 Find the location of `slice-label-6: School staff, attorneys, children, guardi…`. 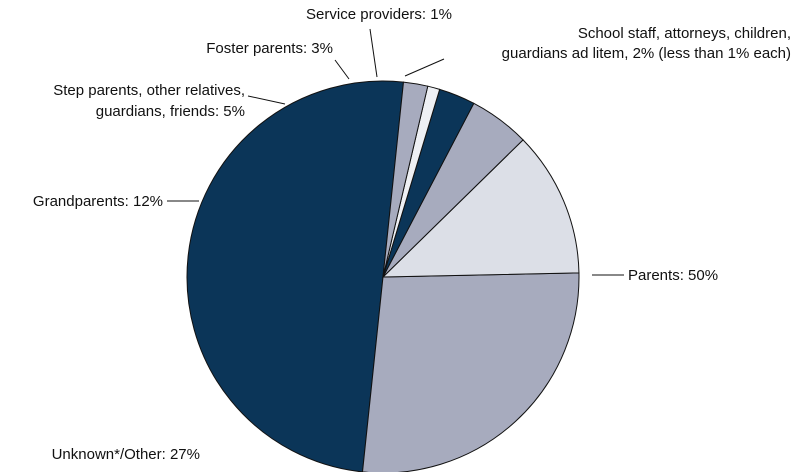

slice-label-6: School staff, attorneys, children, guardi… is located at coordinates (646, 43).